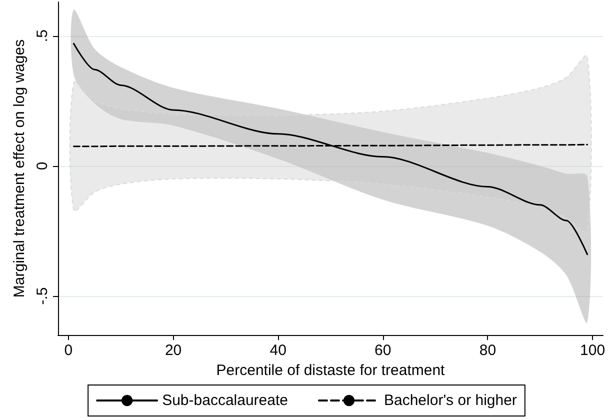 Image resolution: width=613 pixels, height=420 pixels. What do you see at coordinates (173, 350) in the screenshot?
I see `x-tick-label: 20` at bounding box center [173, 350].